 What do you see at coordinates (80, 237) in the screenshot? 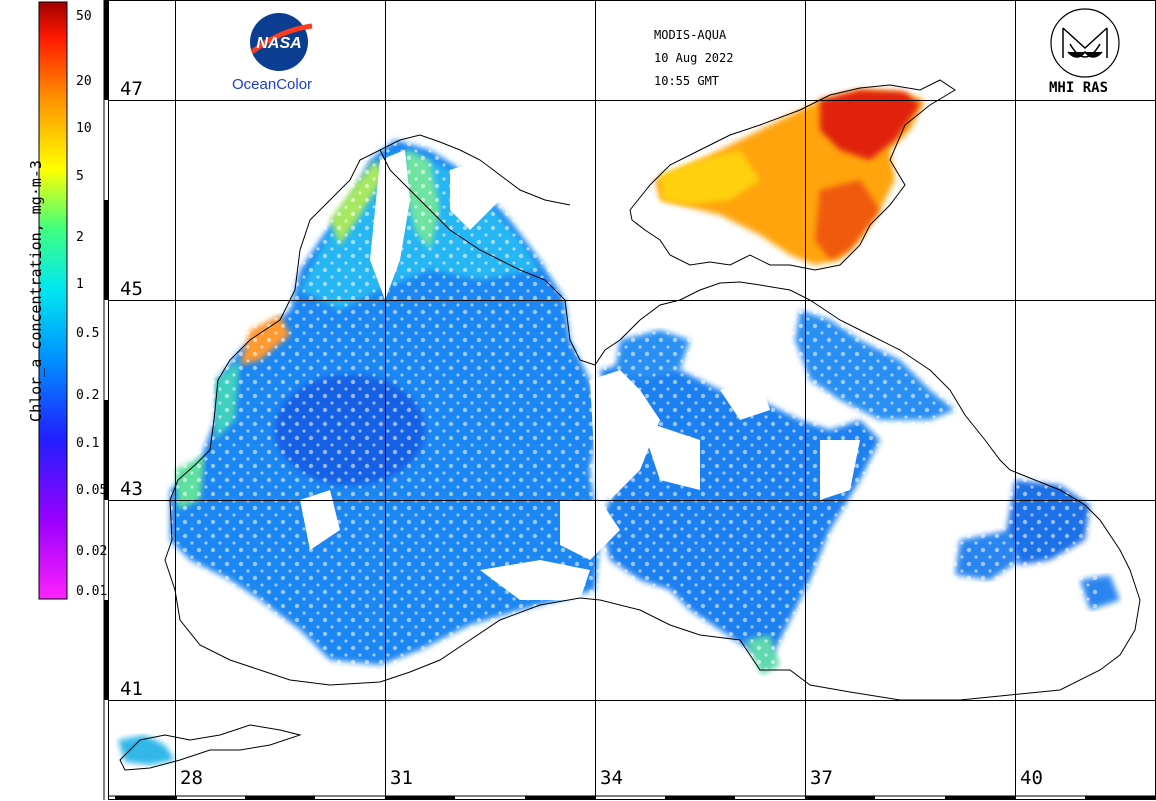
I see `colorbar-tick: 2` at bounding box center [80, 237].